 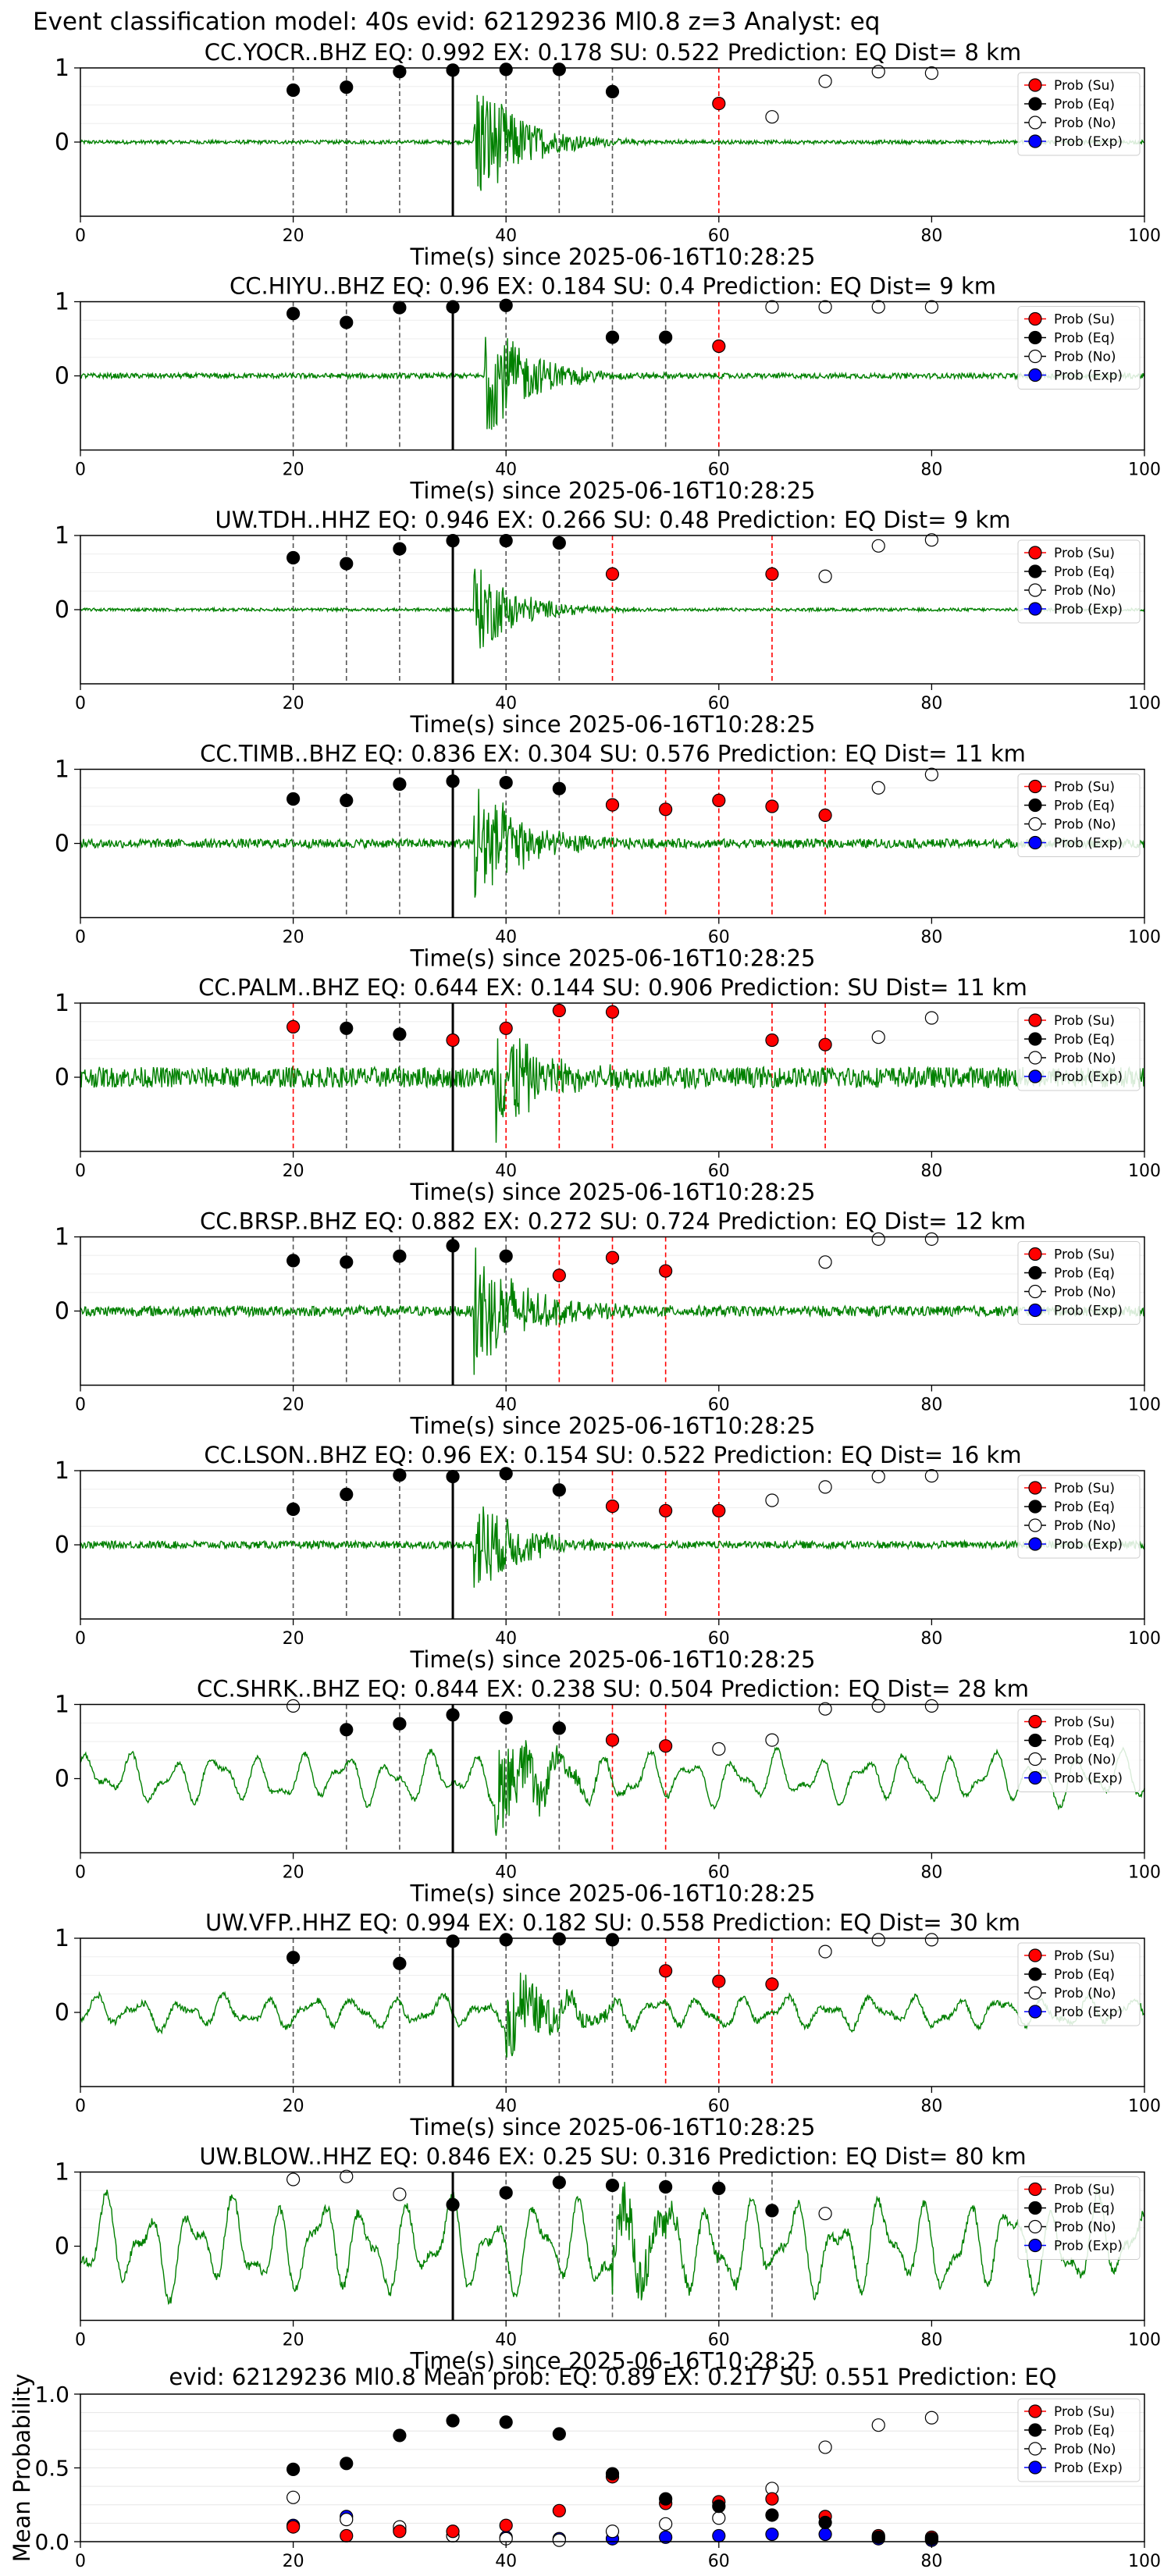 I want to click on mean-prob-point-exp, so click(x=666, y=2537).